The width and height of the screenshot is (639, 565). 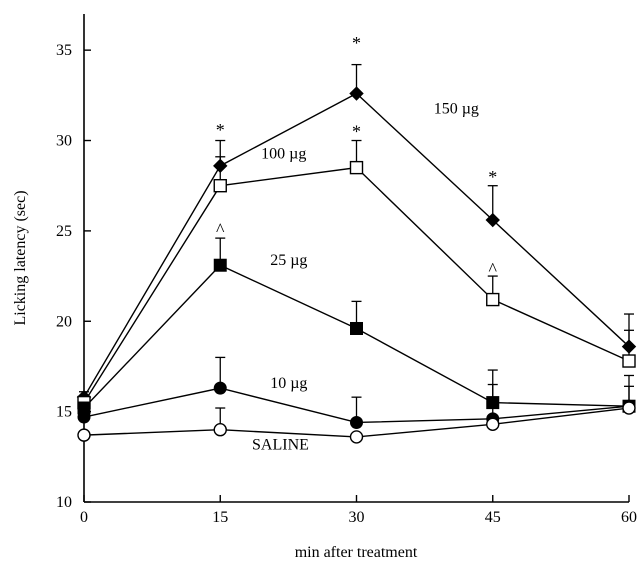 I want to click on y-tick-label-0: 10, so click(x=64, y=502).